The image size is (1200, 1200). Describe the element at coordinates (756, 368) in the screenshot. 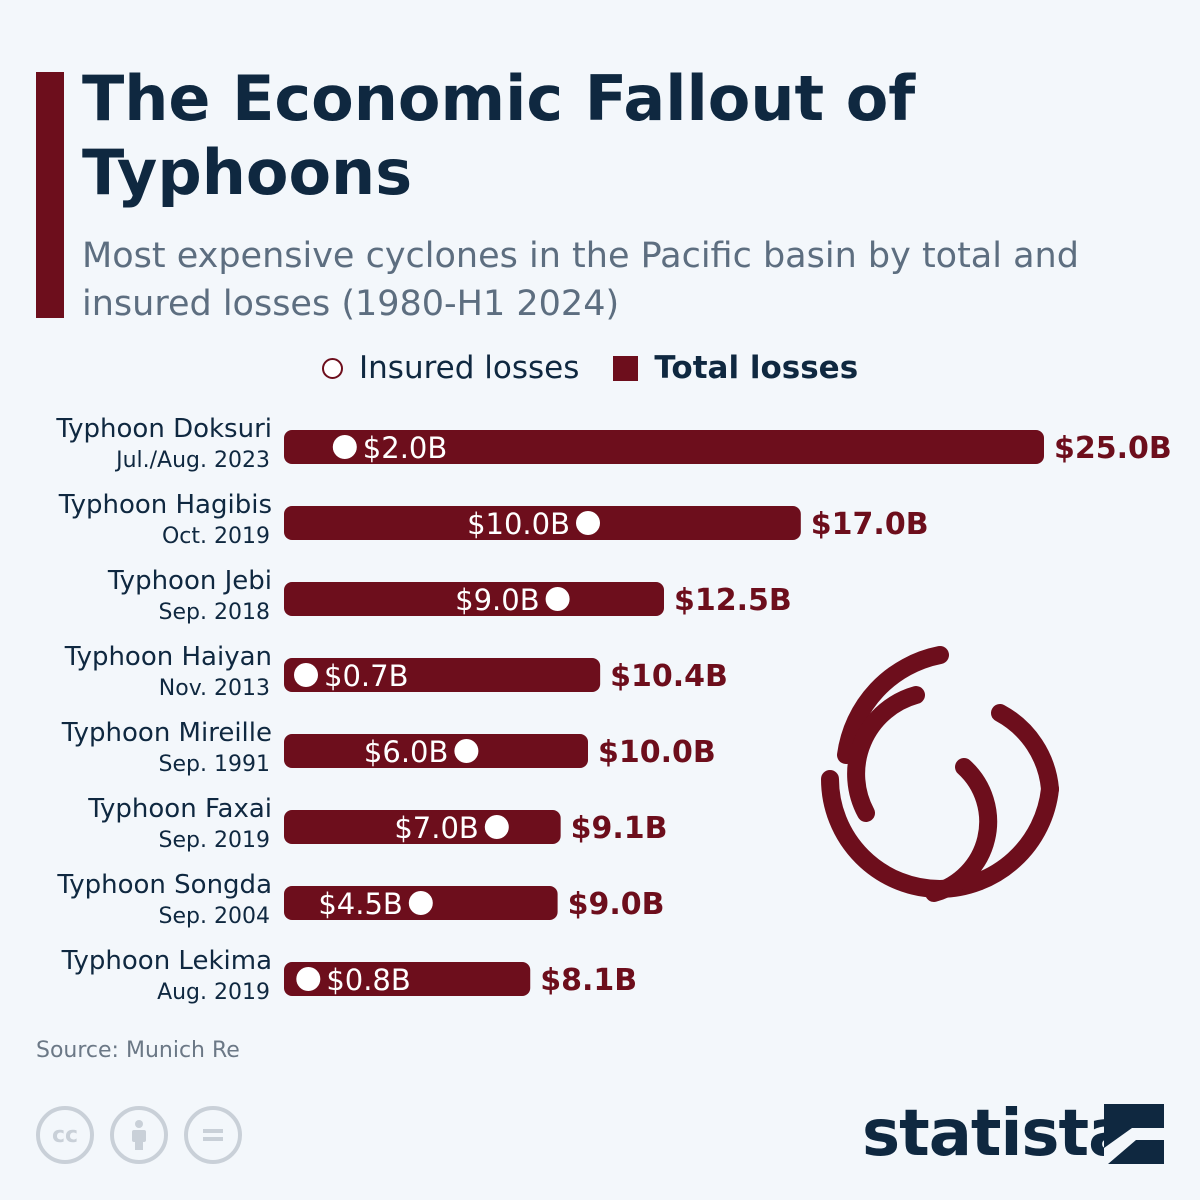

I see `total-legend-label: Total losses` at that location.